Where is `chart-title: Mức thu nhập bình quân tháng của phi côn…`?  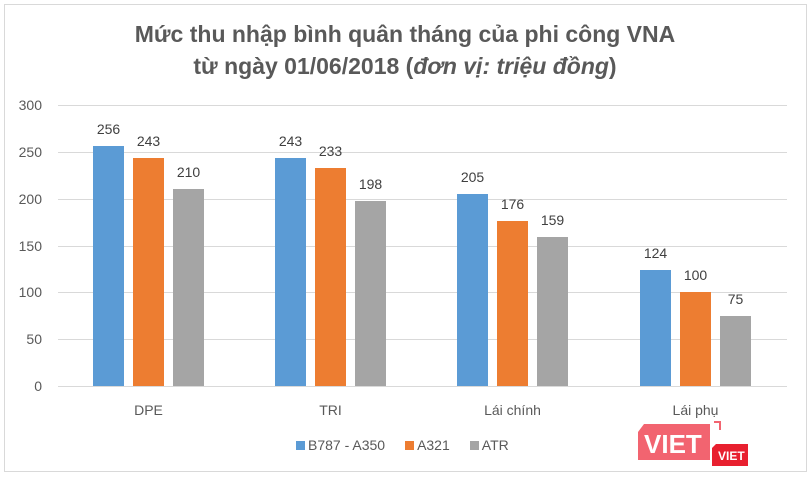
chart-title: Mức thu nhập bình quân tháng của phi côn… is located at coordinates (405, 50).